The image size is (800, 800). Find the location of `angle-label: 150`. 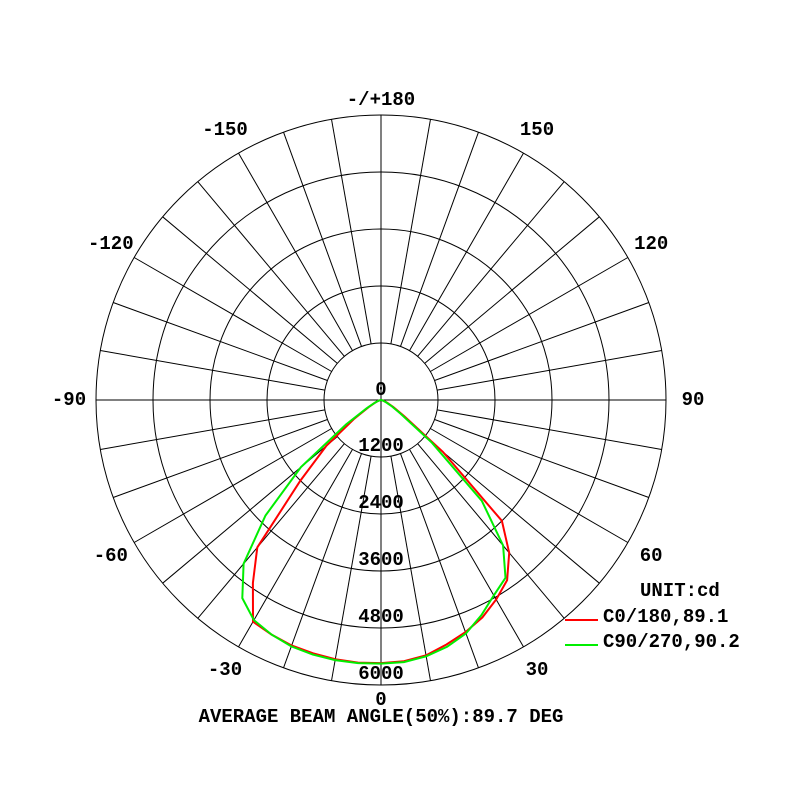

angle-label: 150 is located at coordinates (537, 130).